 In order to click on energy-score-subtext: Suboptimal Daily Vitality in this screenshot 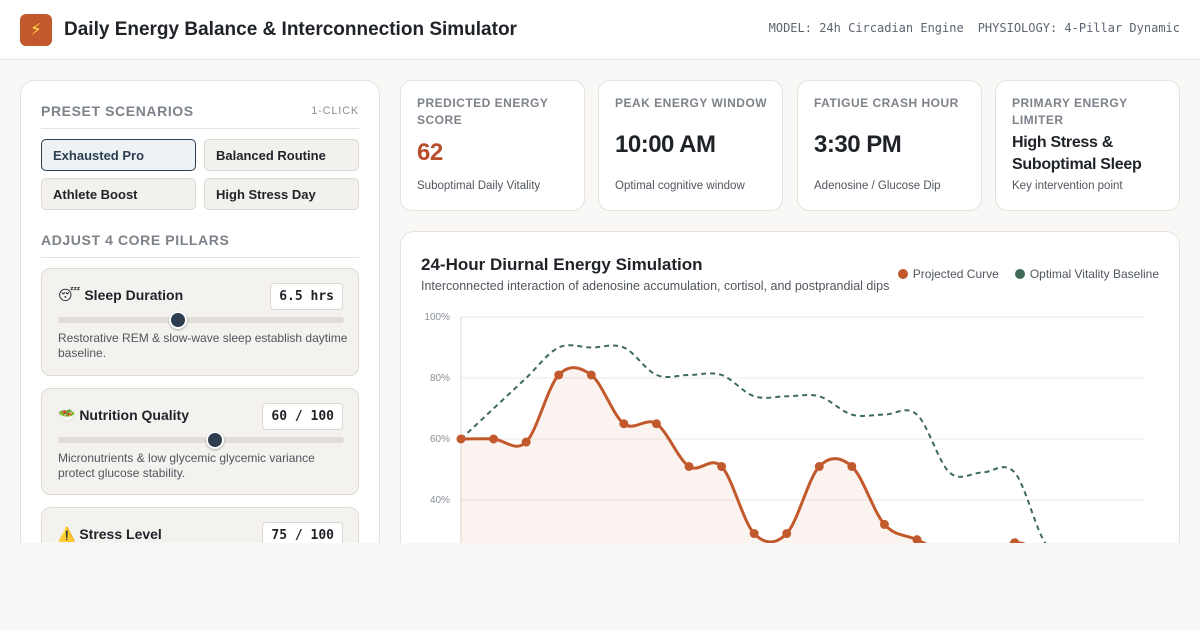, I will do `click(479, 186)`.